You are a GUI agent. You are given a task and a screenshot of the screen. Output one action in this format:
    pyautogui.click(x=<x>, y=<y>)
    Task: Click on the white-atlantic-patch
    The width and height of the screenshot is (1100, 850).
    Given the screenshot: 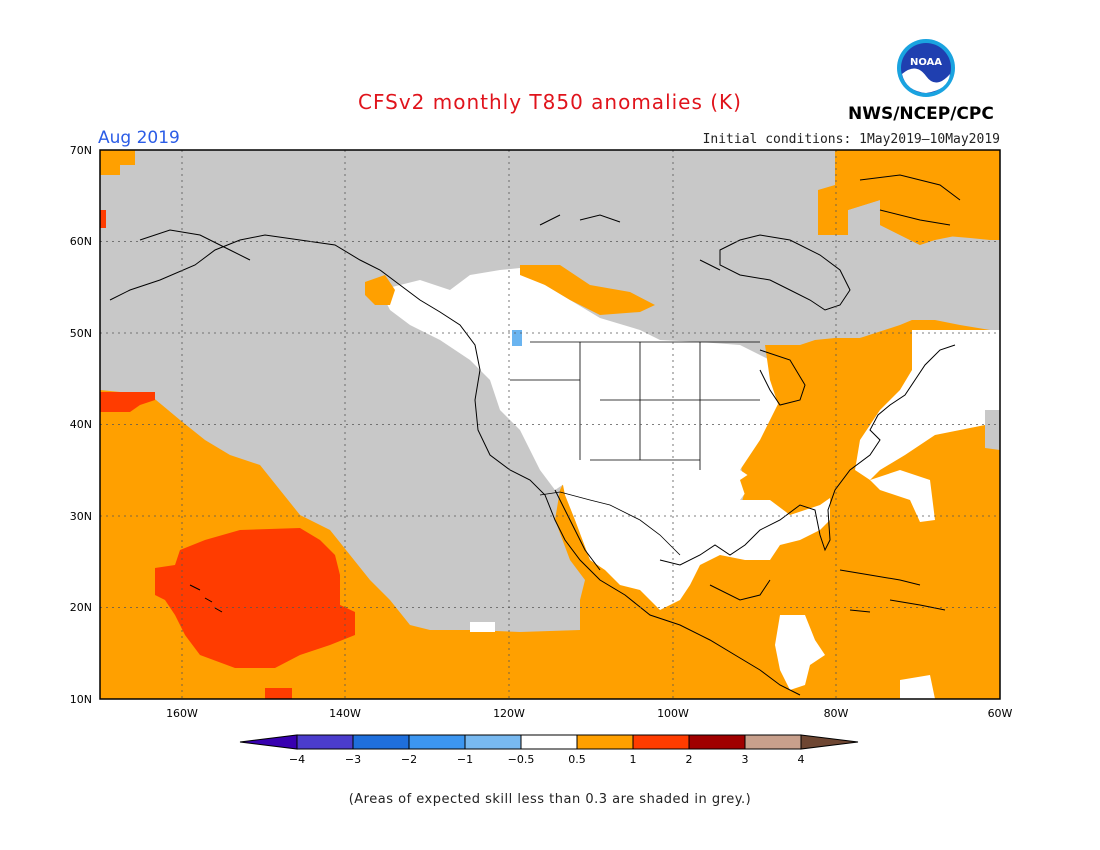 What is the action you would take?
    pyautogui.click(x=902, y=496)
    